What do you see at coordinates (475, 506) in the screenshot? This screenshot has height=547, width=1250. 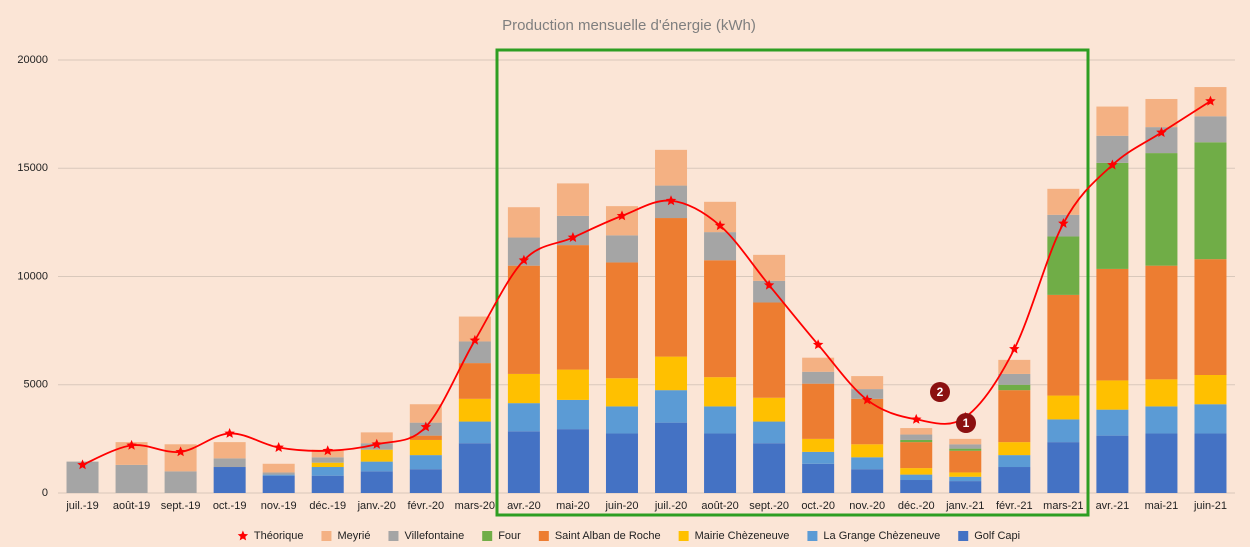 I see `x-tick-label: mars-20` at bounding box center [475, 506].